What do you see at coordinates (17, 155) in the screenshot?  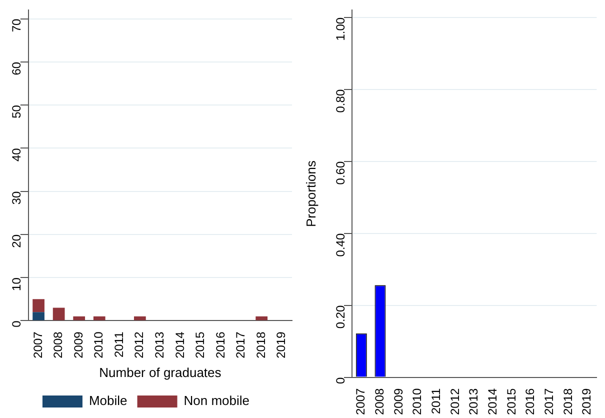 I see `y-tick-label: 40` at bounding box center [17, 155].